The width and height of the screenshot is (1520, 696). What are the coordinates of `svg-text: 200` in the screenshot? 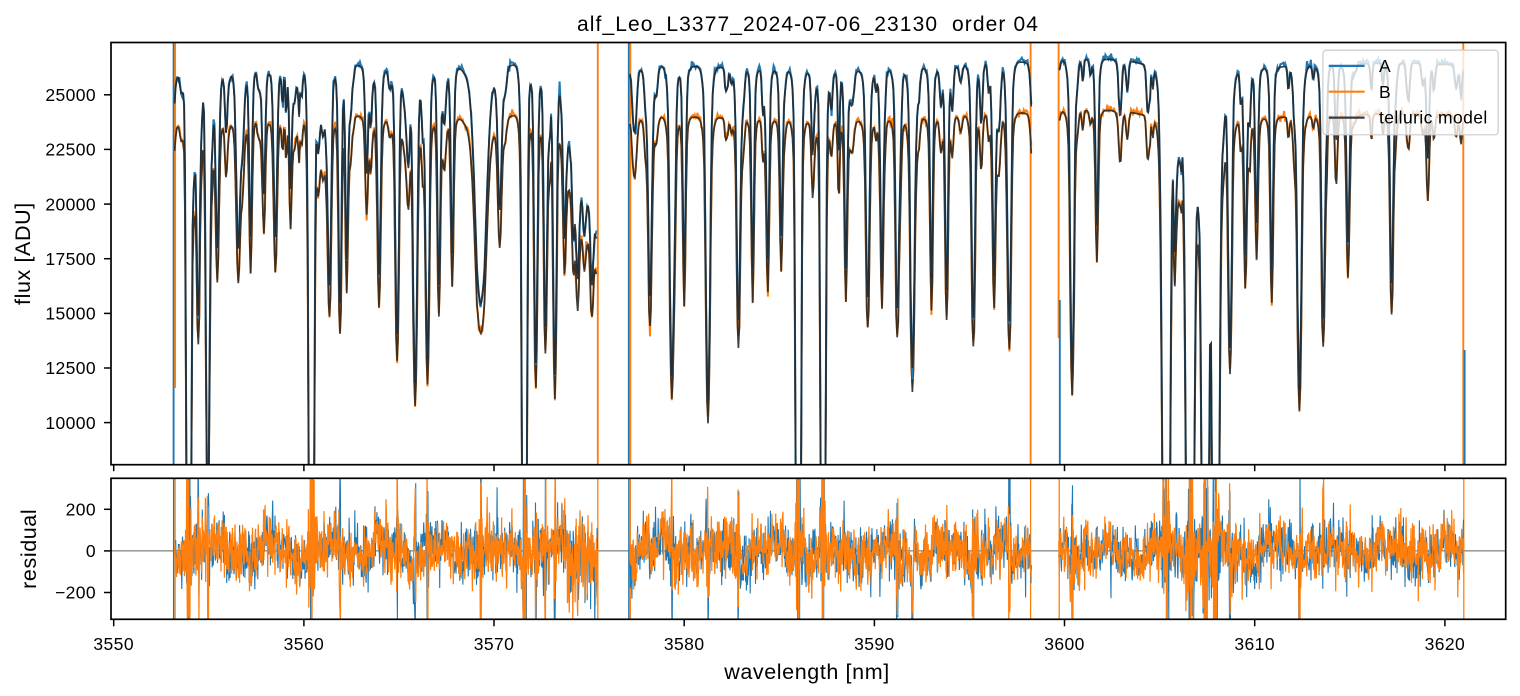 It's located at (81, 510).